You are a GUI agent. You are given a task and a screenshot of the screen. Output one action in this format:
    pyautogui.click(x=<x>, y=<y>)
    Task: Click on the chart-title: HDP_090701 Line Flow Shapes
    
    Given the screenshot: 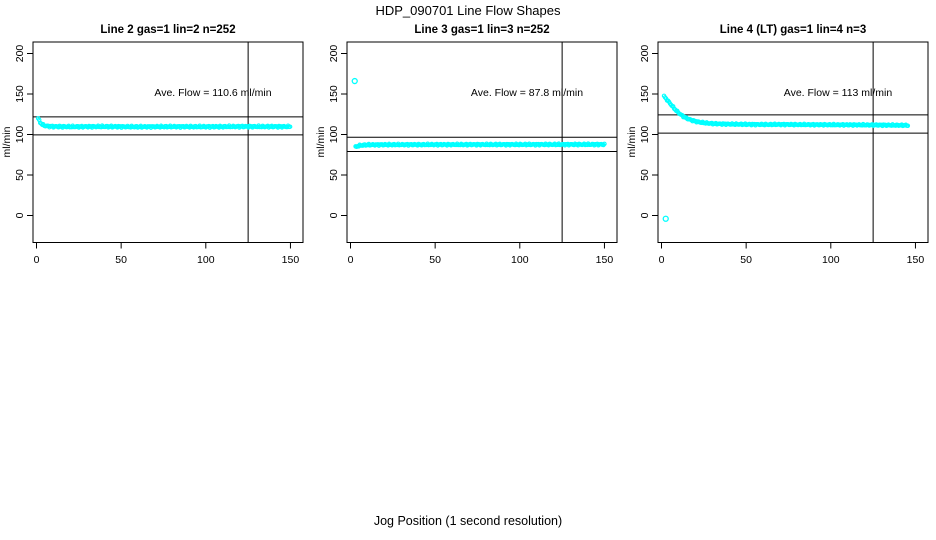 What is the action you would take?
    pyautogui.click(x=468, y=10)
    